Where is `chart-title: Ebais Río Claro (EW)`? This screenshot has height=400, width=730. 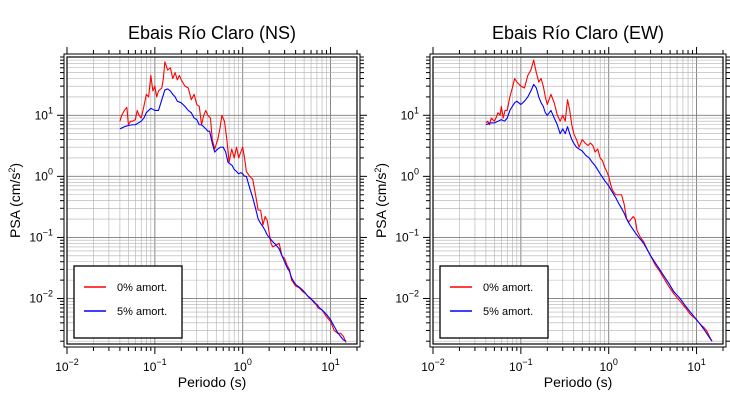
chart-title: Ebais Río Claro (EW) is located at coordinates (578, 33).